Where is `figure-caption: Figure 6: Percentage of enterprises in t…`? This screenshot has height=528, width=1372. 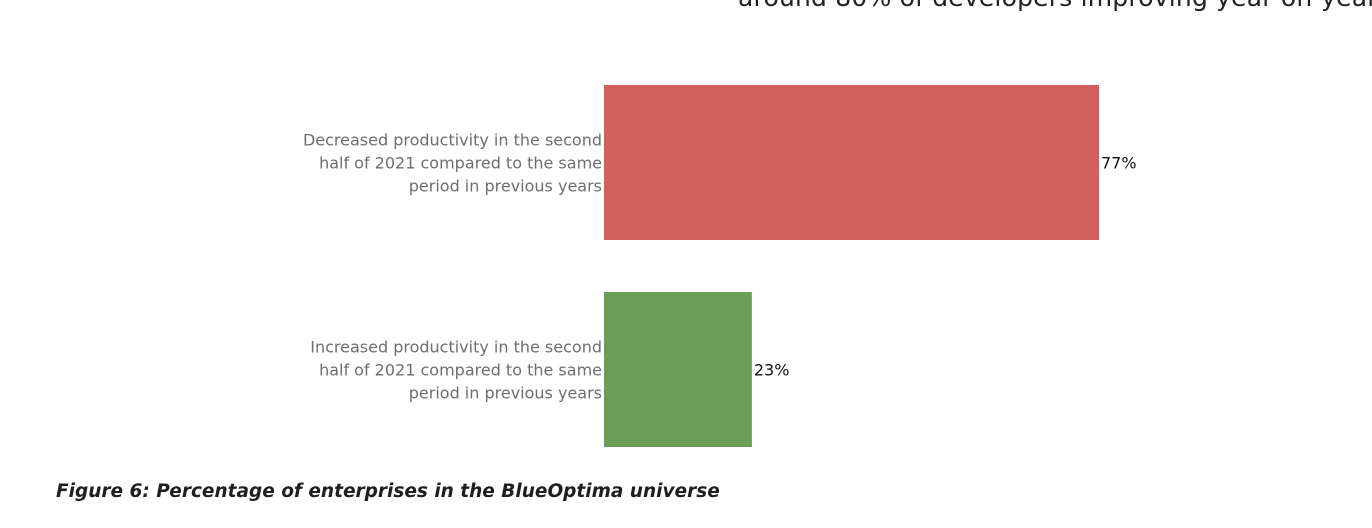 figure-caption: Figure 6: Percentage of enterprises in t… is located at coordinates (388, 491).